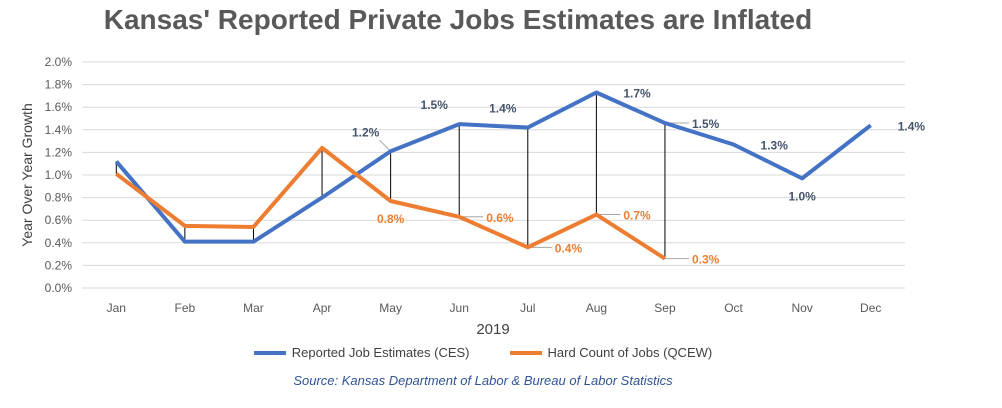 The width and height of the screenshot is (1002, 408). What do you see at coordinates (27, 174) in the screenshot?
I see `y-axis-label: Year Over Year Growth` at bounding box center [27, 174].